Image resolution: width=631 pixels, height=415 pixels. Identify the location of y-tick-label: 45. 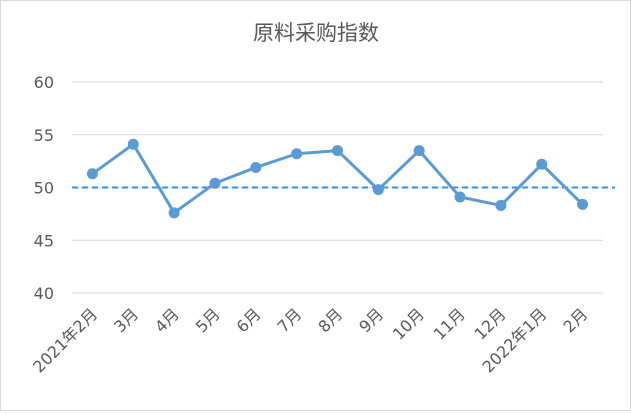
(44, 240).